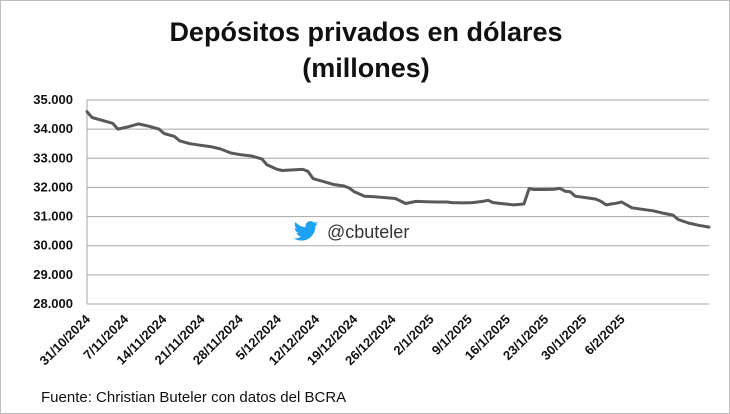 The image size is (730, 414). I want to click on y-tick-label: 34.000, so click(53, 128).